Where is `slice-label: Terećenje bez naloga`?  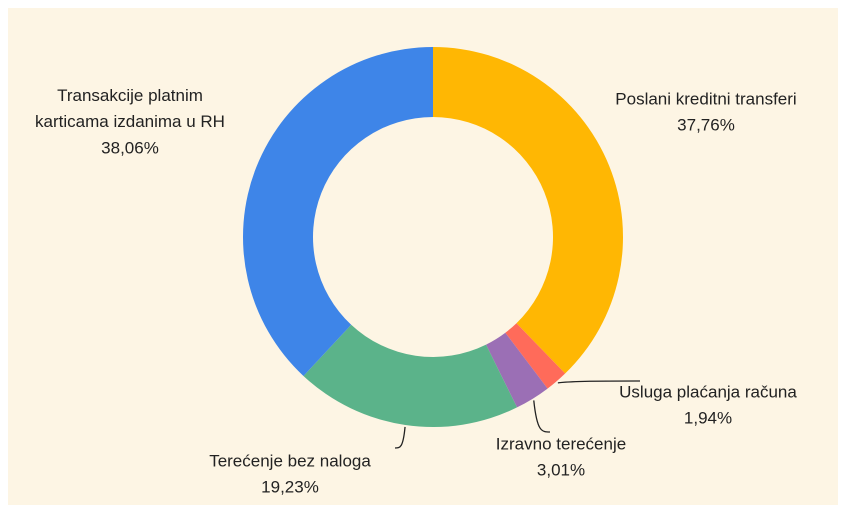 slice-label: Terećenje bez naloga is located at coordinates (290, 460).